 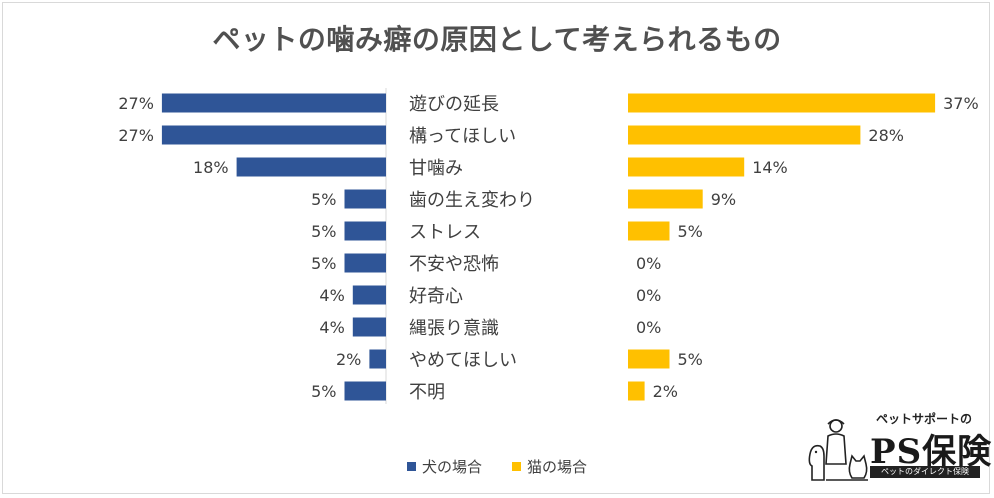 What do you see at coordinates (886, 135) in the screenshot?
I see `cat-value-label-1: 28%` at bounding box center [886, 135].